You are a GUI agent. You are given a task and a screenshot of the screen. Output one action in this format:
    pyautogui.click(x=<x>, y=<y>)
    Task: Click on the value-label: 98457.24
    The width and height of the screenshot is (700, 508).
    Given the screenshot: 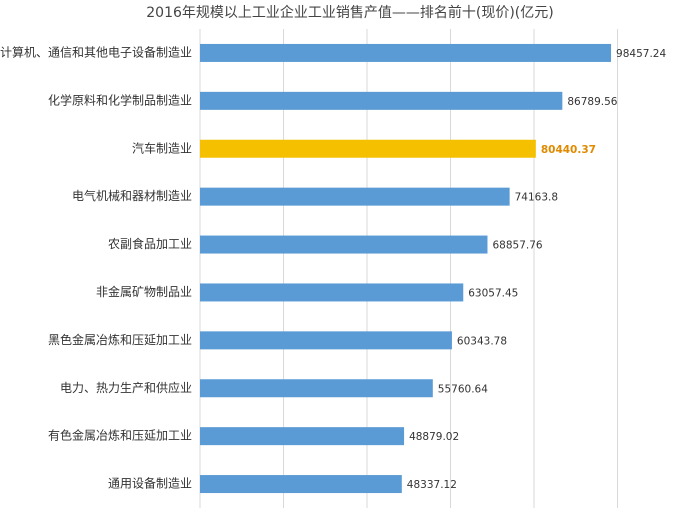 What is the action you would take?
    pyautogui.click(x=641, y=54)
    